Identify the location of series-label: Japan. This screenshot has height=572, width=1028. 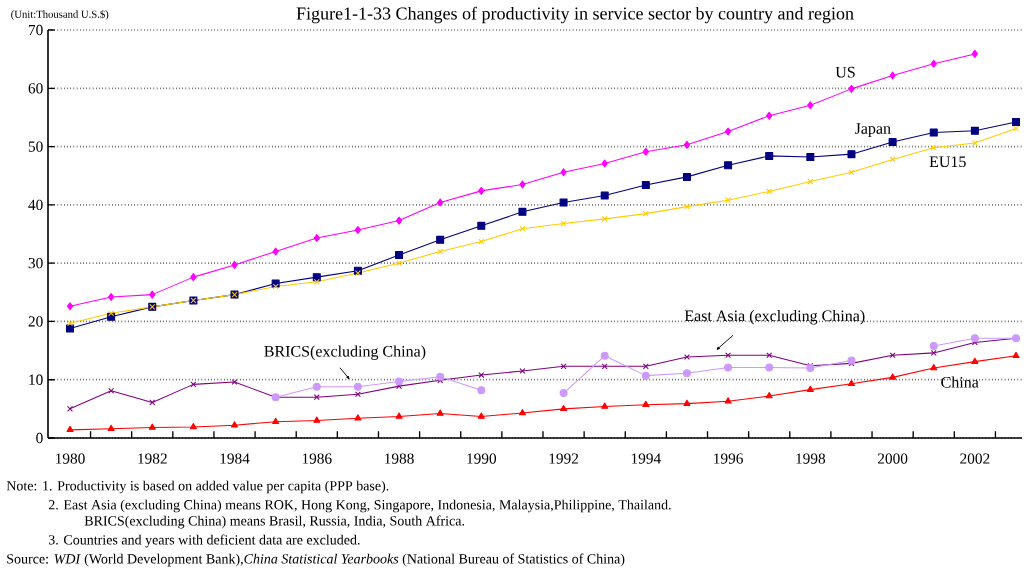
(872, 130).